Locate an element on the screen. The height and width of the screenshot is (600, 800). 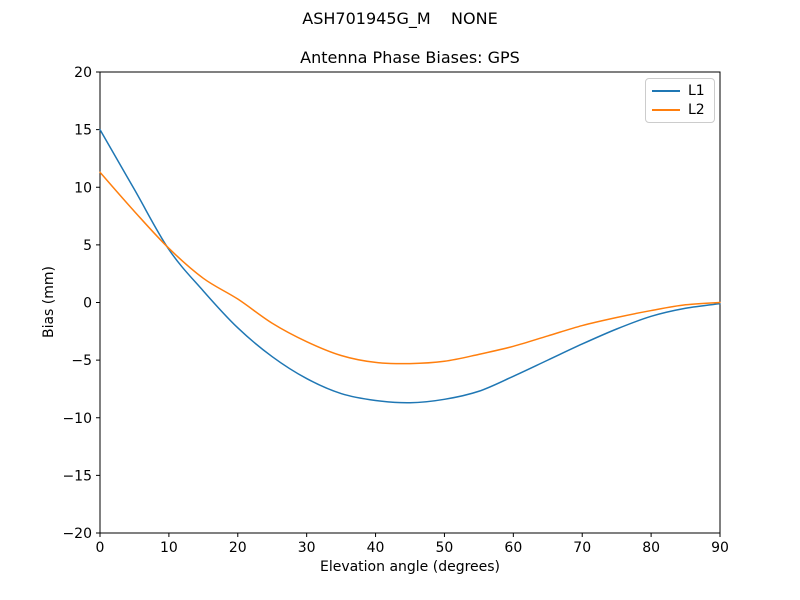
y-tick-label: −15 is located at coordinates (77, 476).